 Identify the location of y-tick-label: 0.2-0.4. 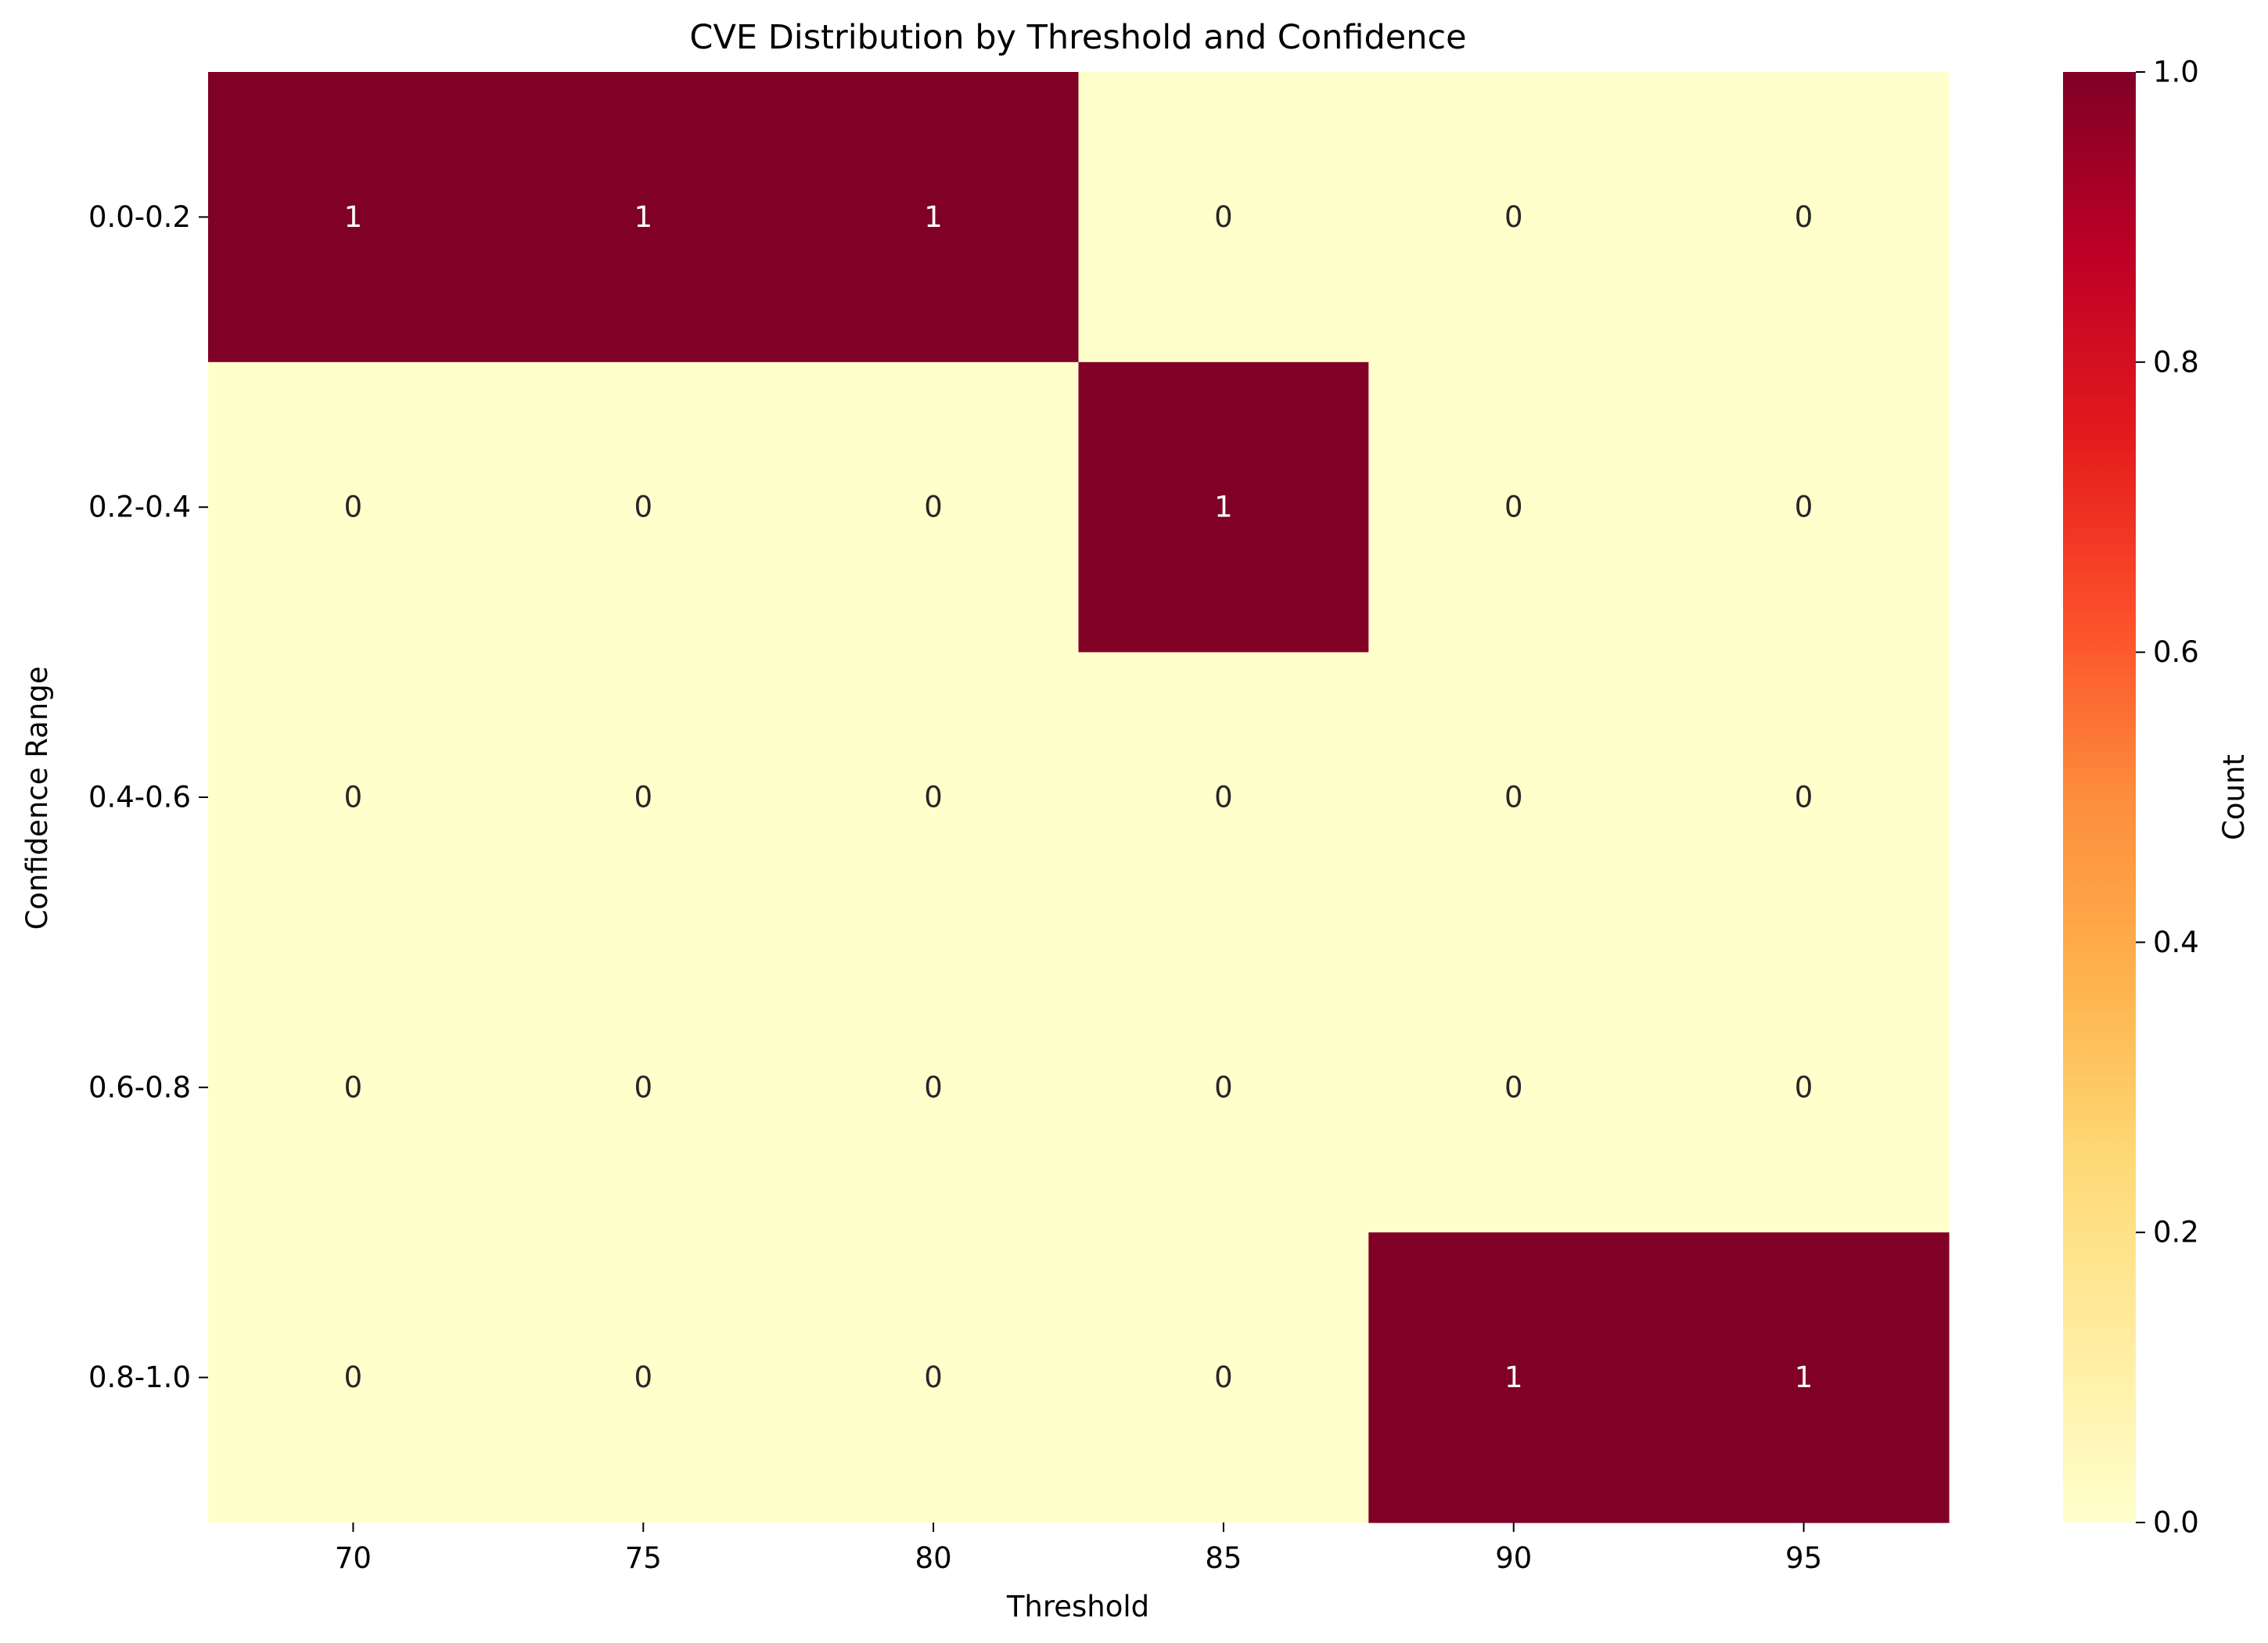
(139, 508).